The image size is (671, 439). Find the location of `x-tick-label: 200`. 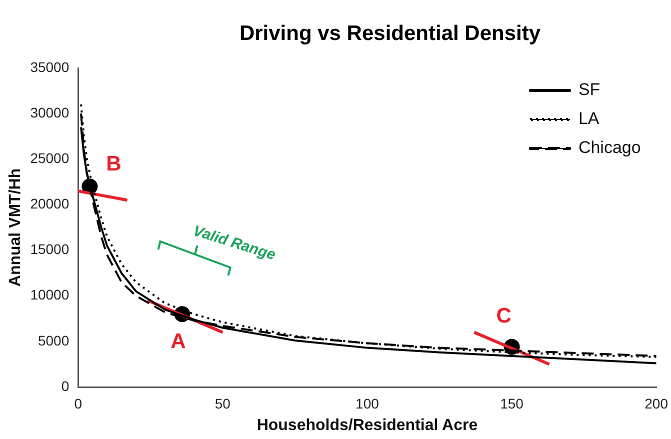

x-tick-label: 200 is located at coordinates (656, 403).